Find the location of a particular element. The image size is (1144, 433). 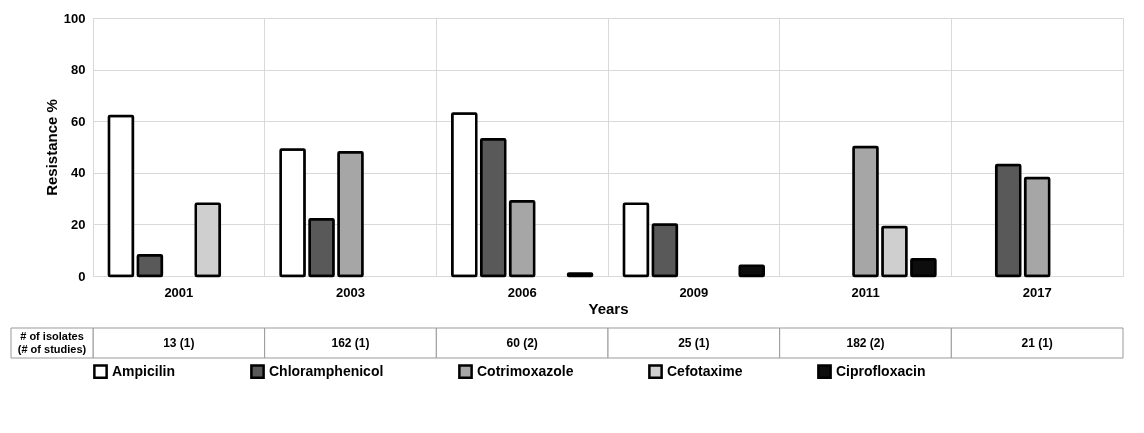

legend-label: Ampicilin is located at coordinates (144, 370).